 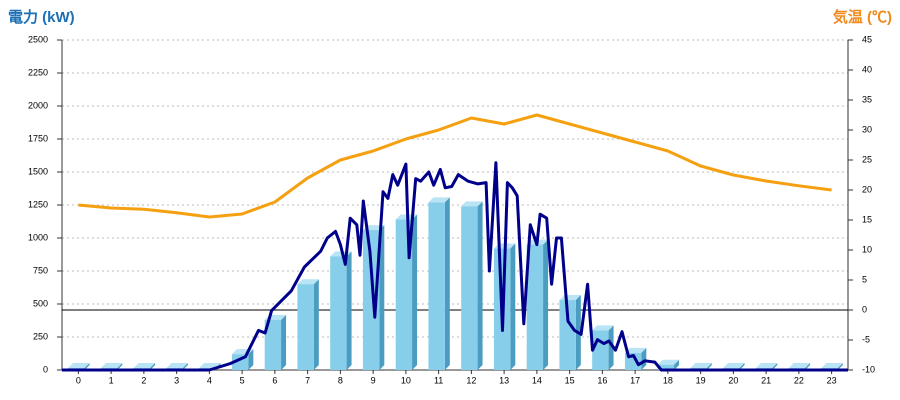 I want to click on y2-tick-label: -5, so click(x=866, y=339).